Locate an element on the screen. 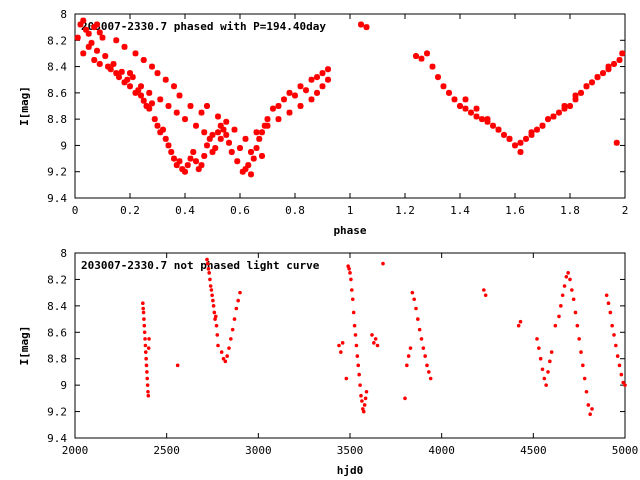  y-axis-label: I[mag] is located at coordinates (24, 106).